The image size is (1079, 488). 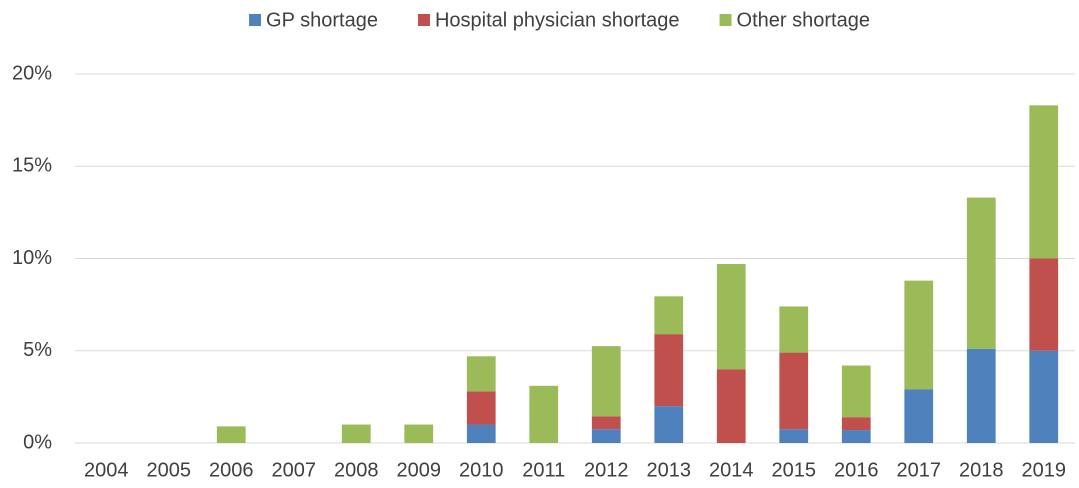 I want to click on x-tick-label: 2016, so click(x=856, y=470).